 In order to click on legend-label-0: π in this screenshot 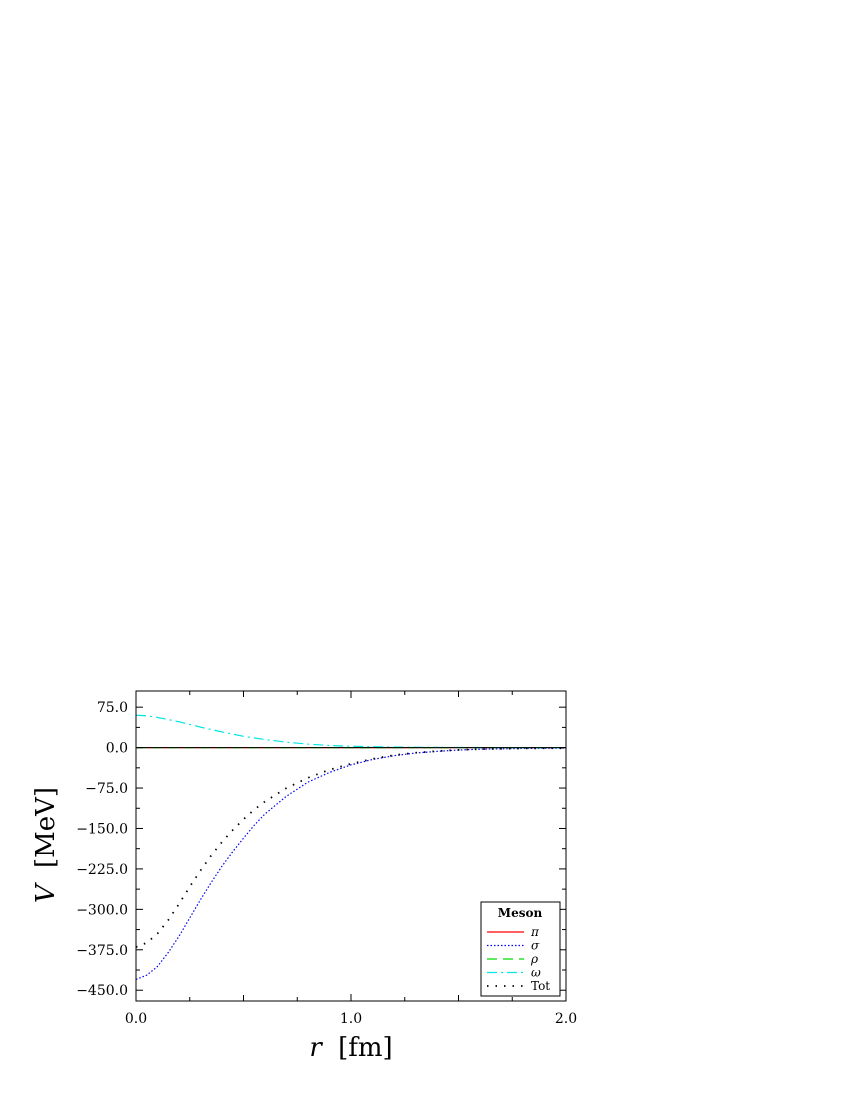, I will do `click(535, 932)`.